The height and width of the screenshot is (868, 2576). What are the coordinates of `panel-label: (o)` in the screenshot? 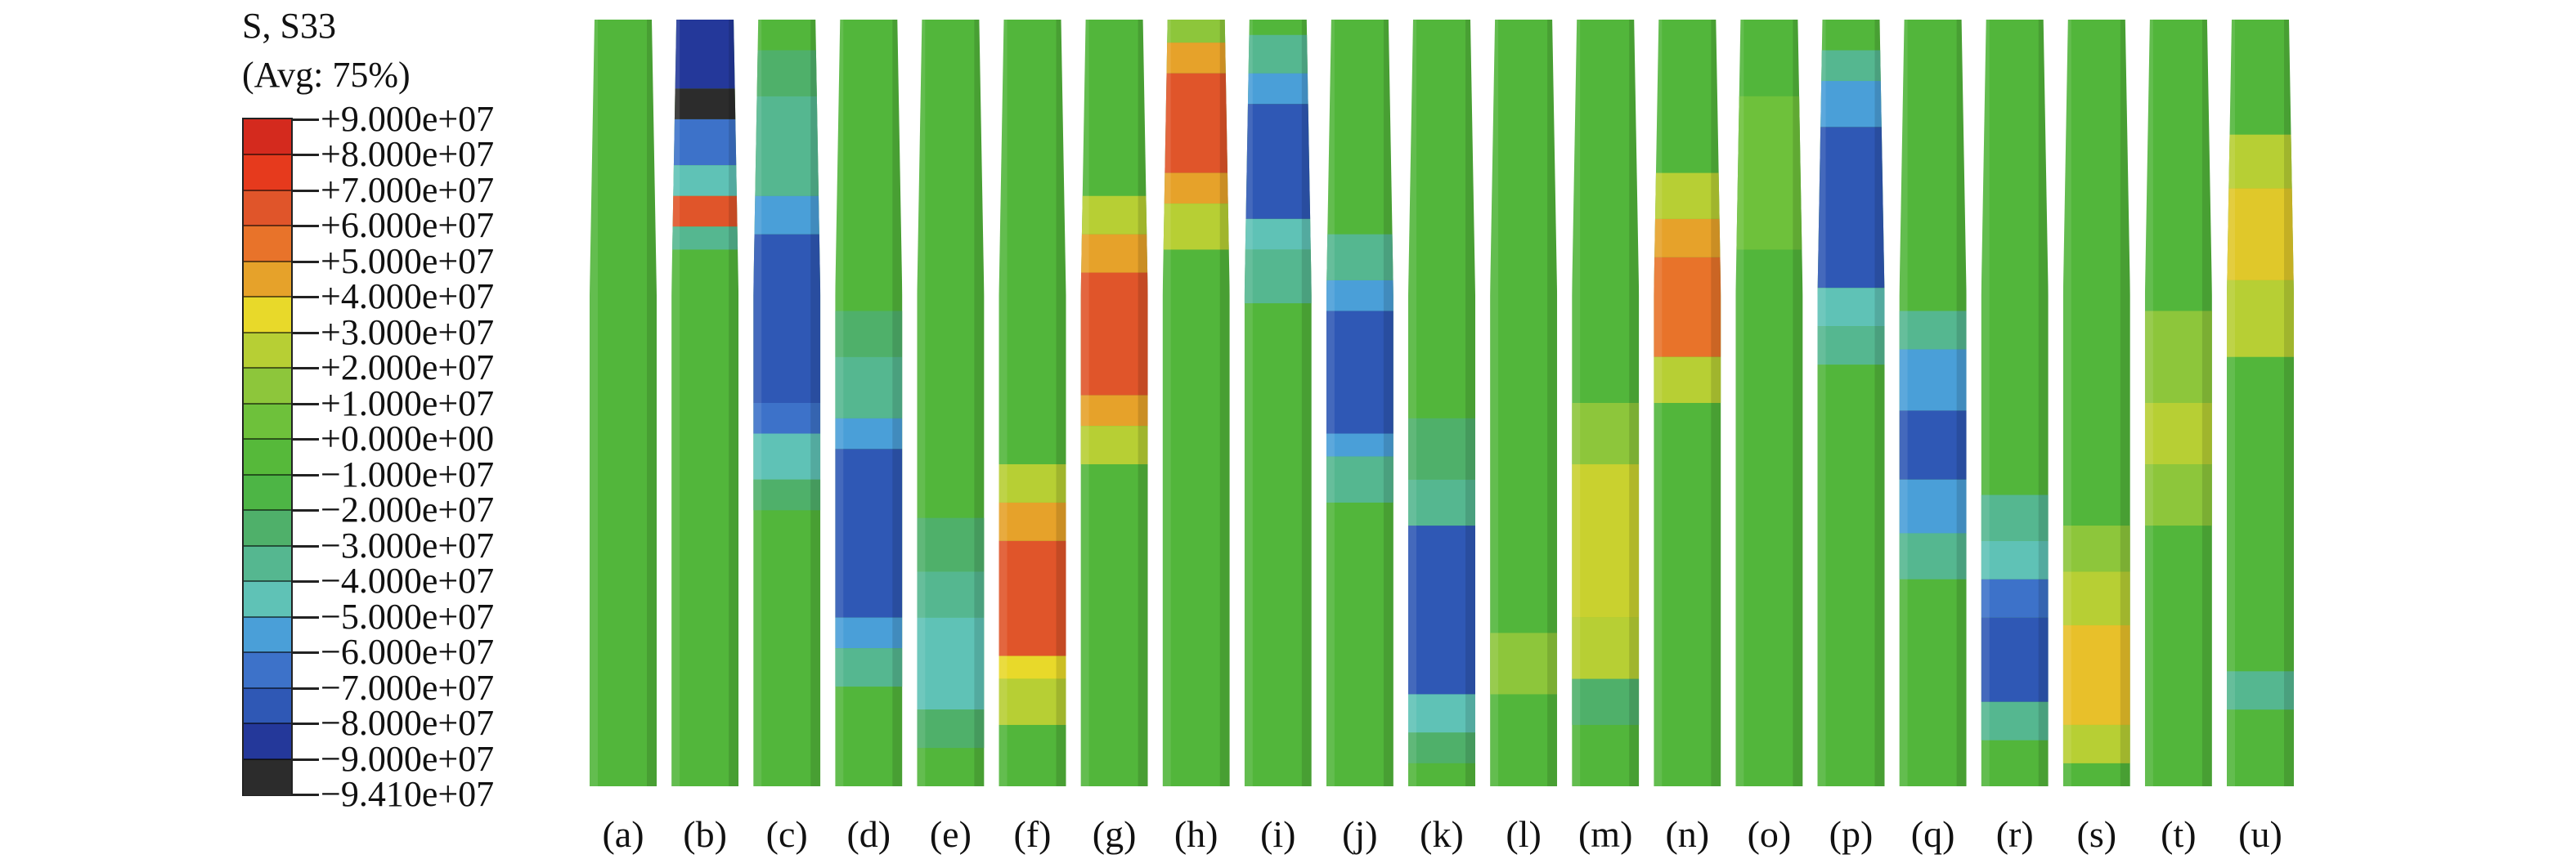 It's located at (1769, 834).